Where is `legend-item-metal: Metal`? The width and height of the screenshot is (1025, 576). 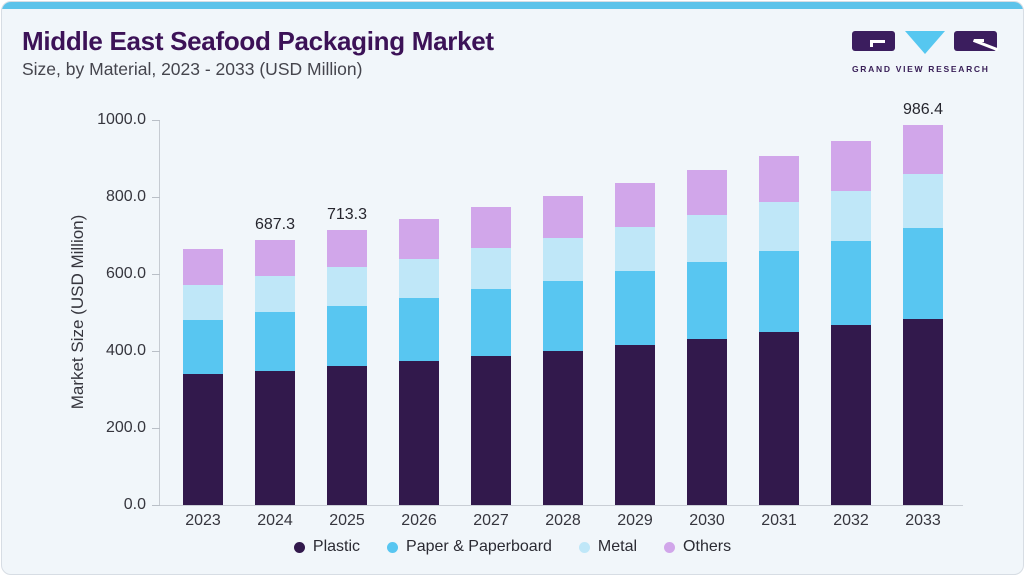 legend-item-metal: Metal is located at coordinates (608, 547).